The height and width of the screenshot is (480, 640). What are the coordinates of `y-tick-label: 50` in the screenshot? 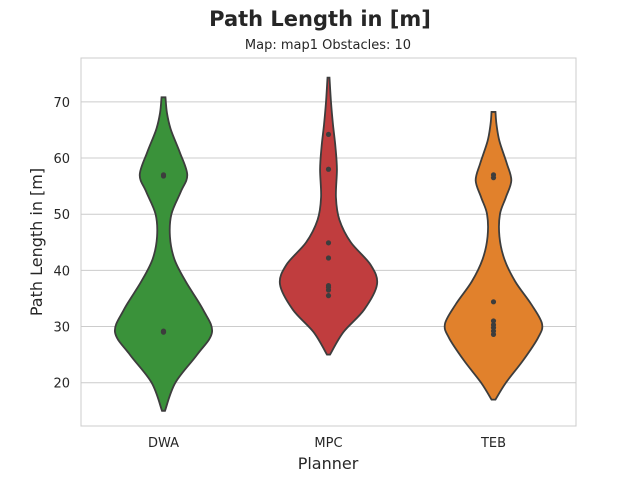 It's located at (61, 215).